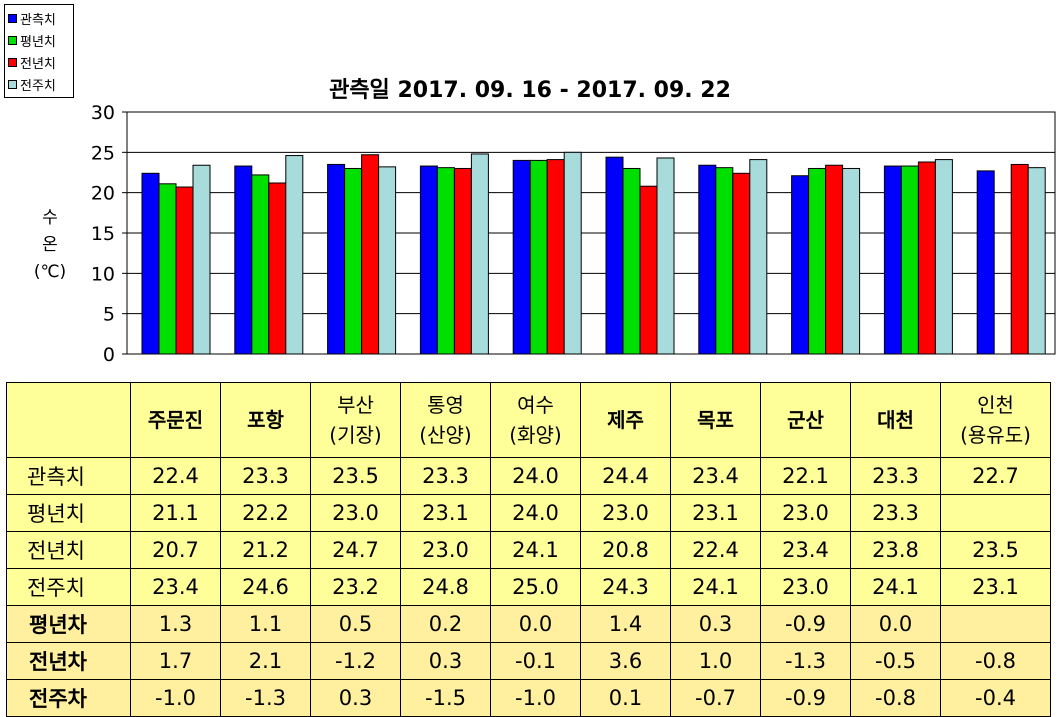 The image size is (1062, 717). I want to click on y-tick-label: 25, so click(103, 153).